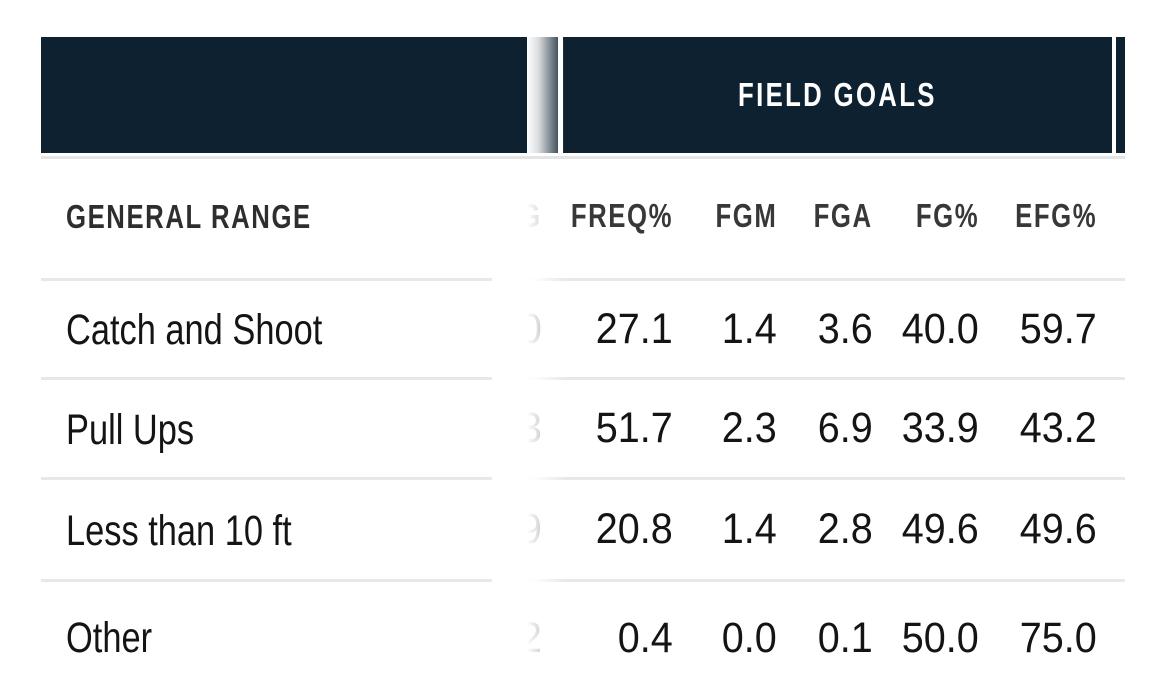  What do you see at coordinates (845, 428) in the screenshot?
I see `cell-text: 6.9` at bounding box center [845, 428].